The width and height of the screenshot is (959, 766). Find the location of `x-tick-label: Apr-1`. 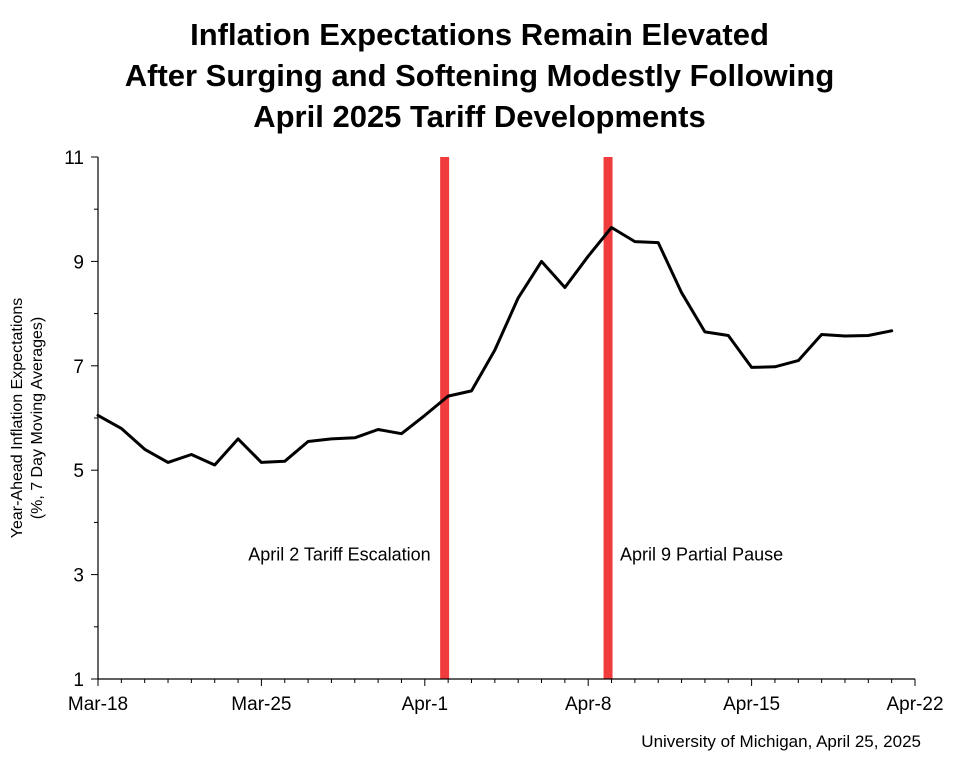

x-tick-label: Apr-1 is located at coordinates (425, 704).